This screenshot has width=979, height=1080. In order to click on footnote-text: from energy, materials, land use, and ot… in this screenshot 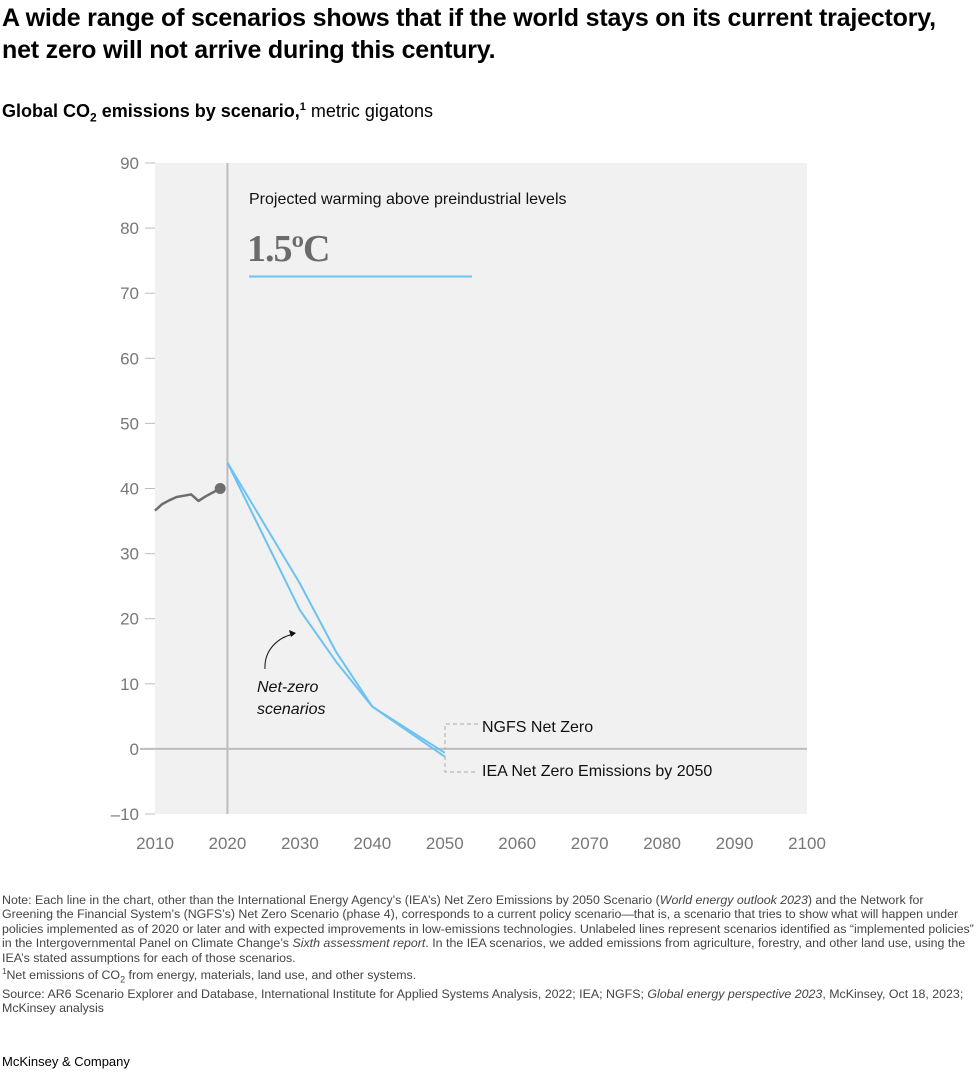, I will do `click(271, 975)`.